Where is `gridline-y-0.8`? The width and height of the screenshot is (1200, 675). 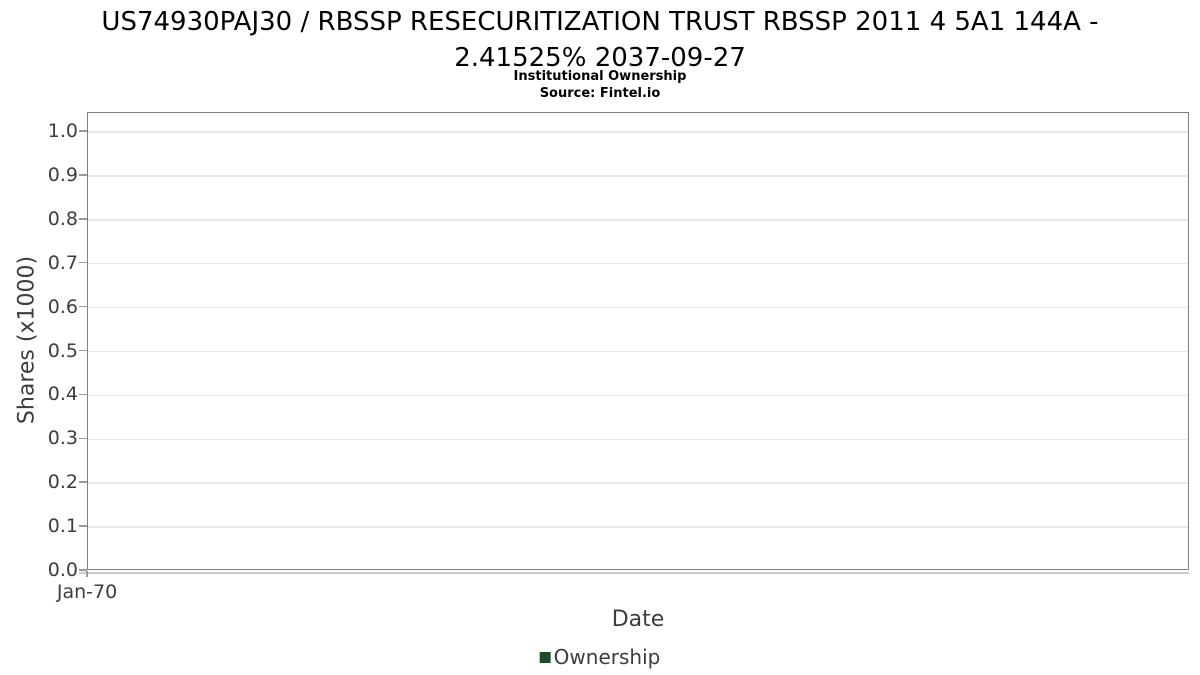
gridline-y-0.8 is located at coordinates (638, 220).